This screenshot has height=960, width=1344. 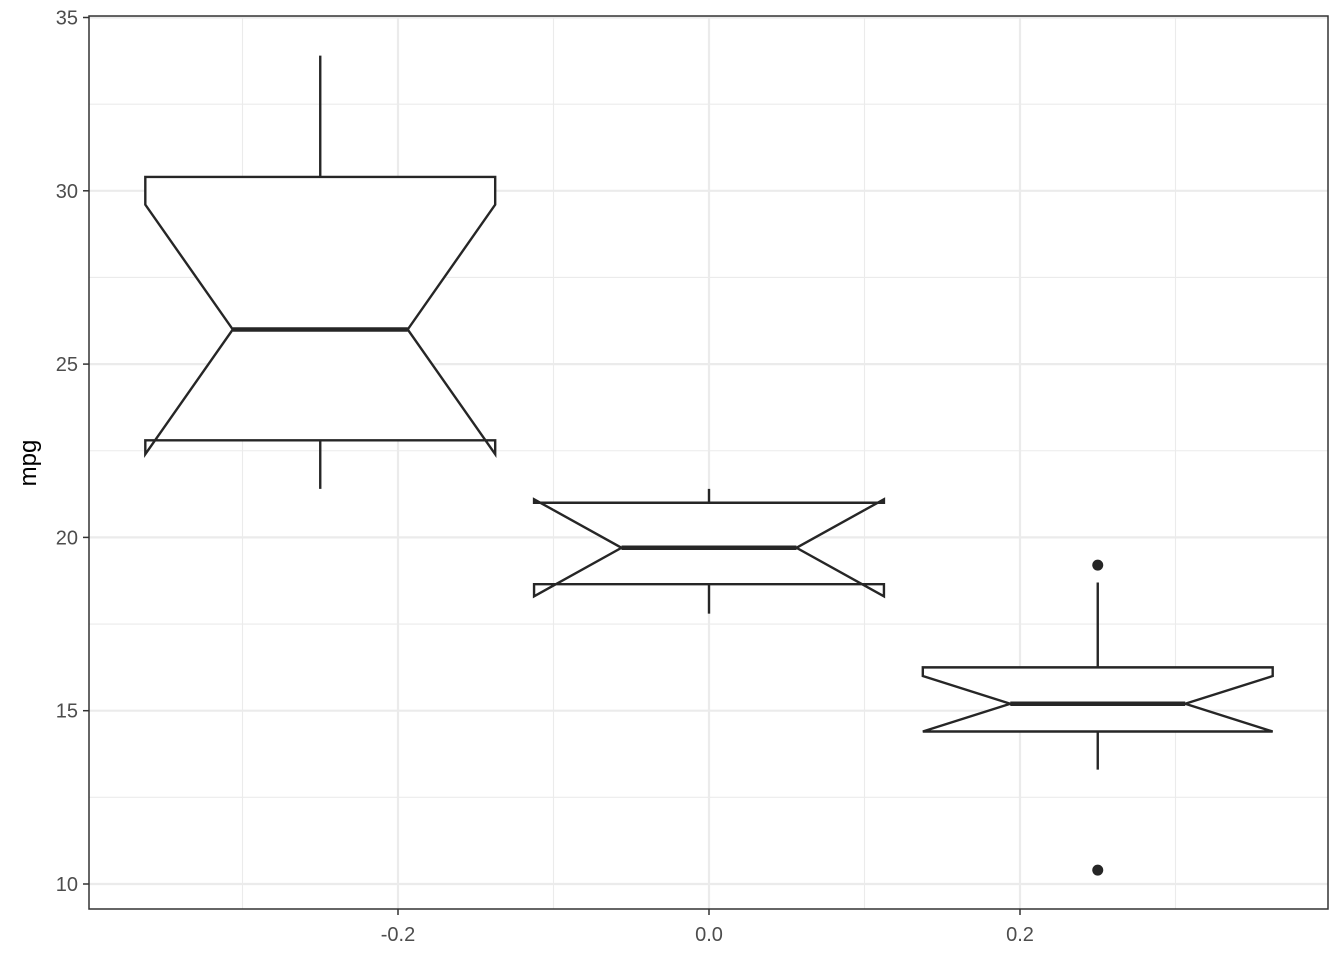 What do you see at coordinates (398, 935) in the screenshot?
I see `x-tick-label: -0.2` at bounding box center [398, 935].